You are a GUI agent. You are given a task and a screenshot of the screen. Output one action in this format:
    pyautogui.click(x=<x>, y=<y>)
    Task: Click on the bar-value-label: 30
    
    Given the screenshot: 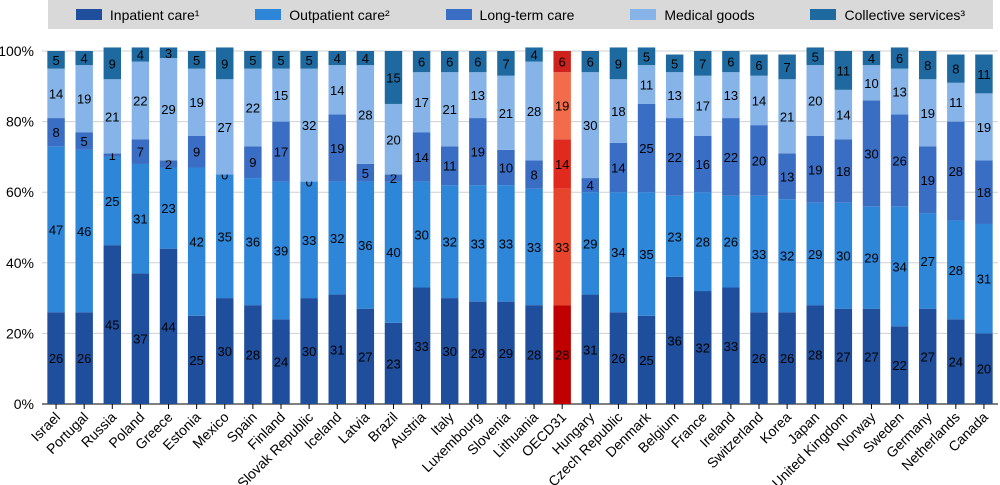 What is the action you would take?
    pyautogui.click(x=225, y=351)
    